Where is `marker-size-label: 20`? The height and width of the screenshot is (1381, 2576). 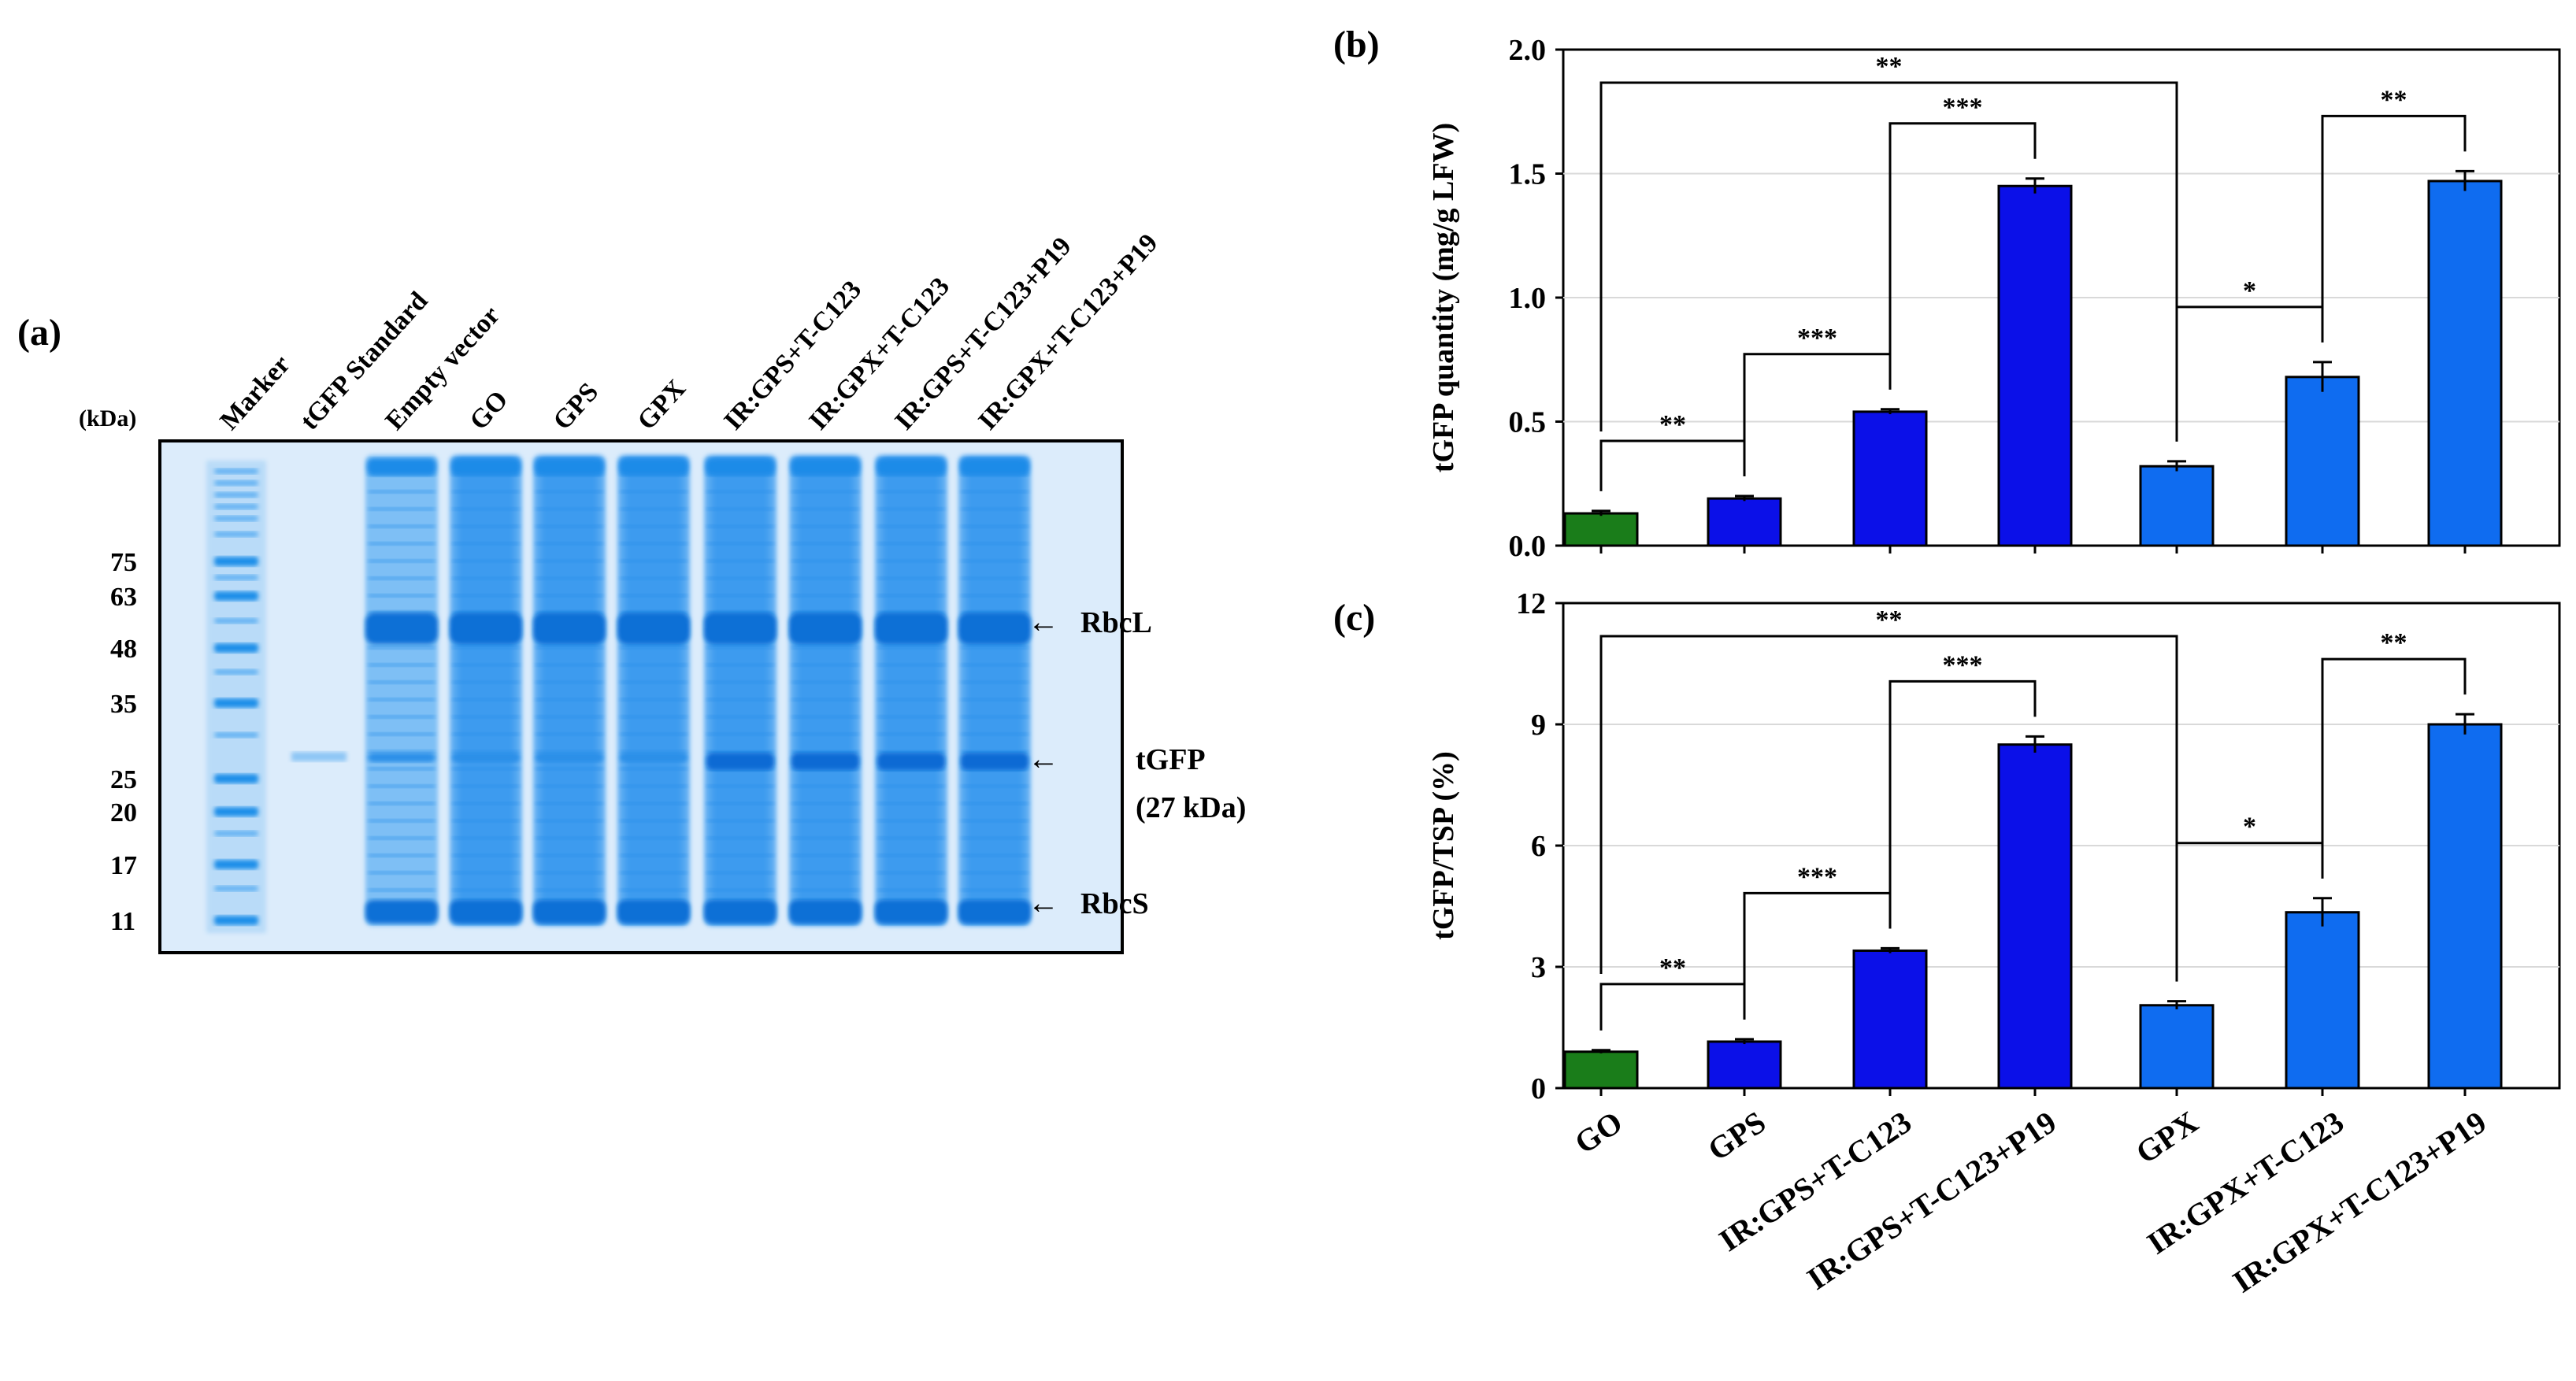 marker-size-label: 20 is located at coordinates (123, 812).